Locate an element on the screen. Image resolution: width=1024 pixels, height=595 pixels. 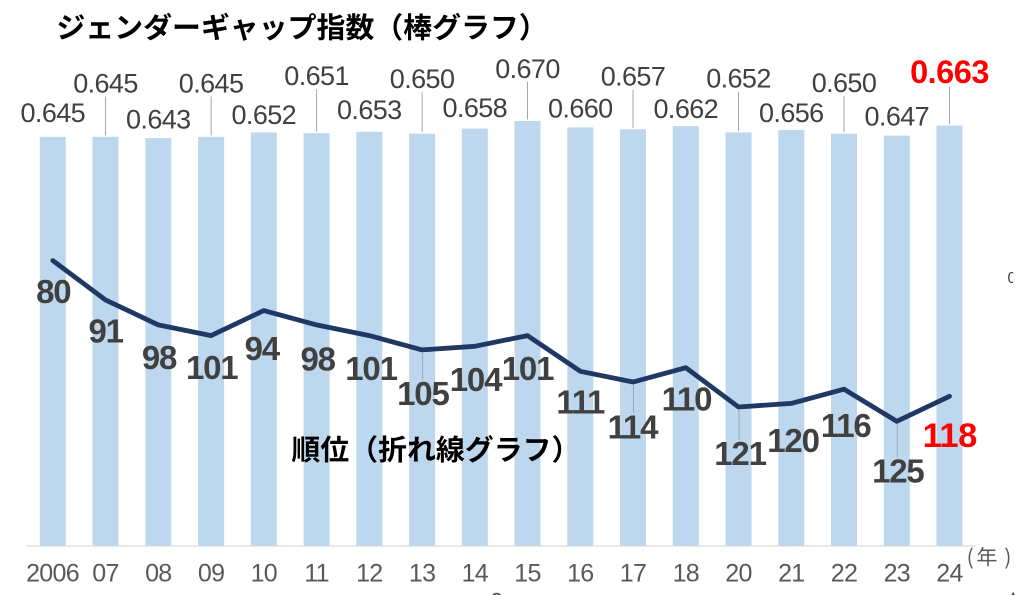
svg-text: 116 is located at coordinates (846, 425).